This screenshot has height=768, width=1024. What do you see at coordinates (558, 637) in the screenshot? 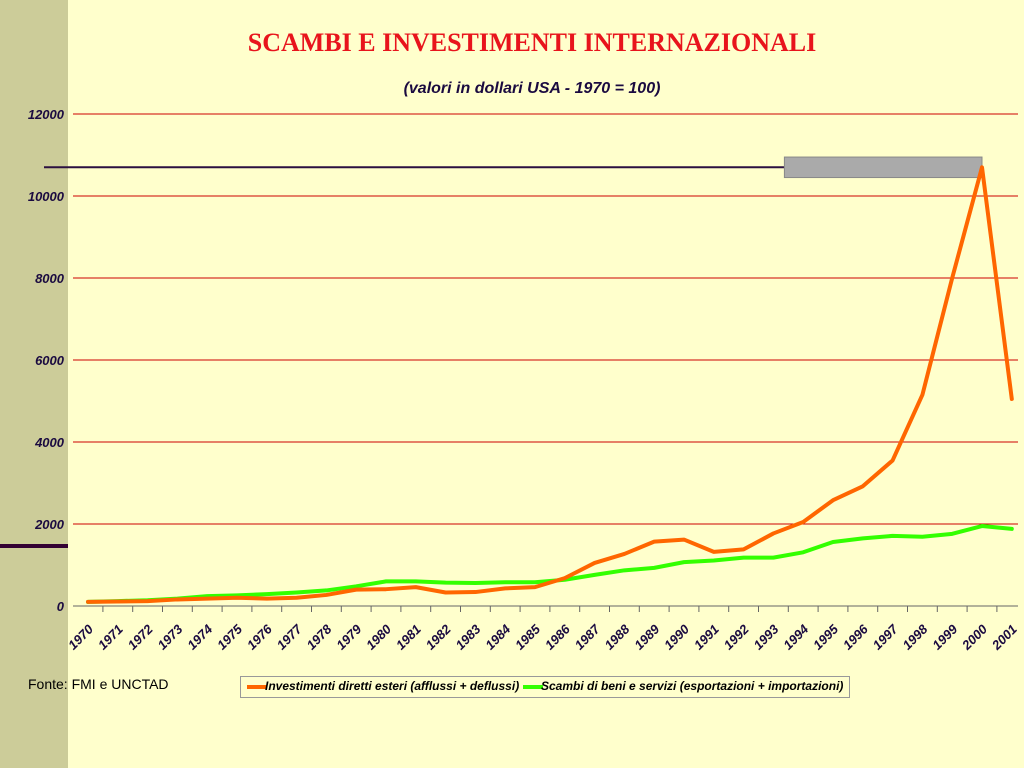
I see `x-tick-label: 1986` at bounding box center [558, 637].